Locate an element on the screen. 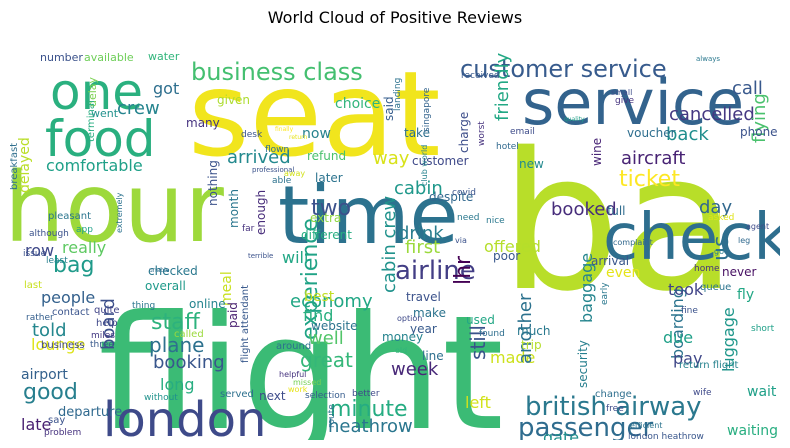 Image resolution: width=790 pixels, height=448 pixels. word-option: option is located at coordinates (409, 318).